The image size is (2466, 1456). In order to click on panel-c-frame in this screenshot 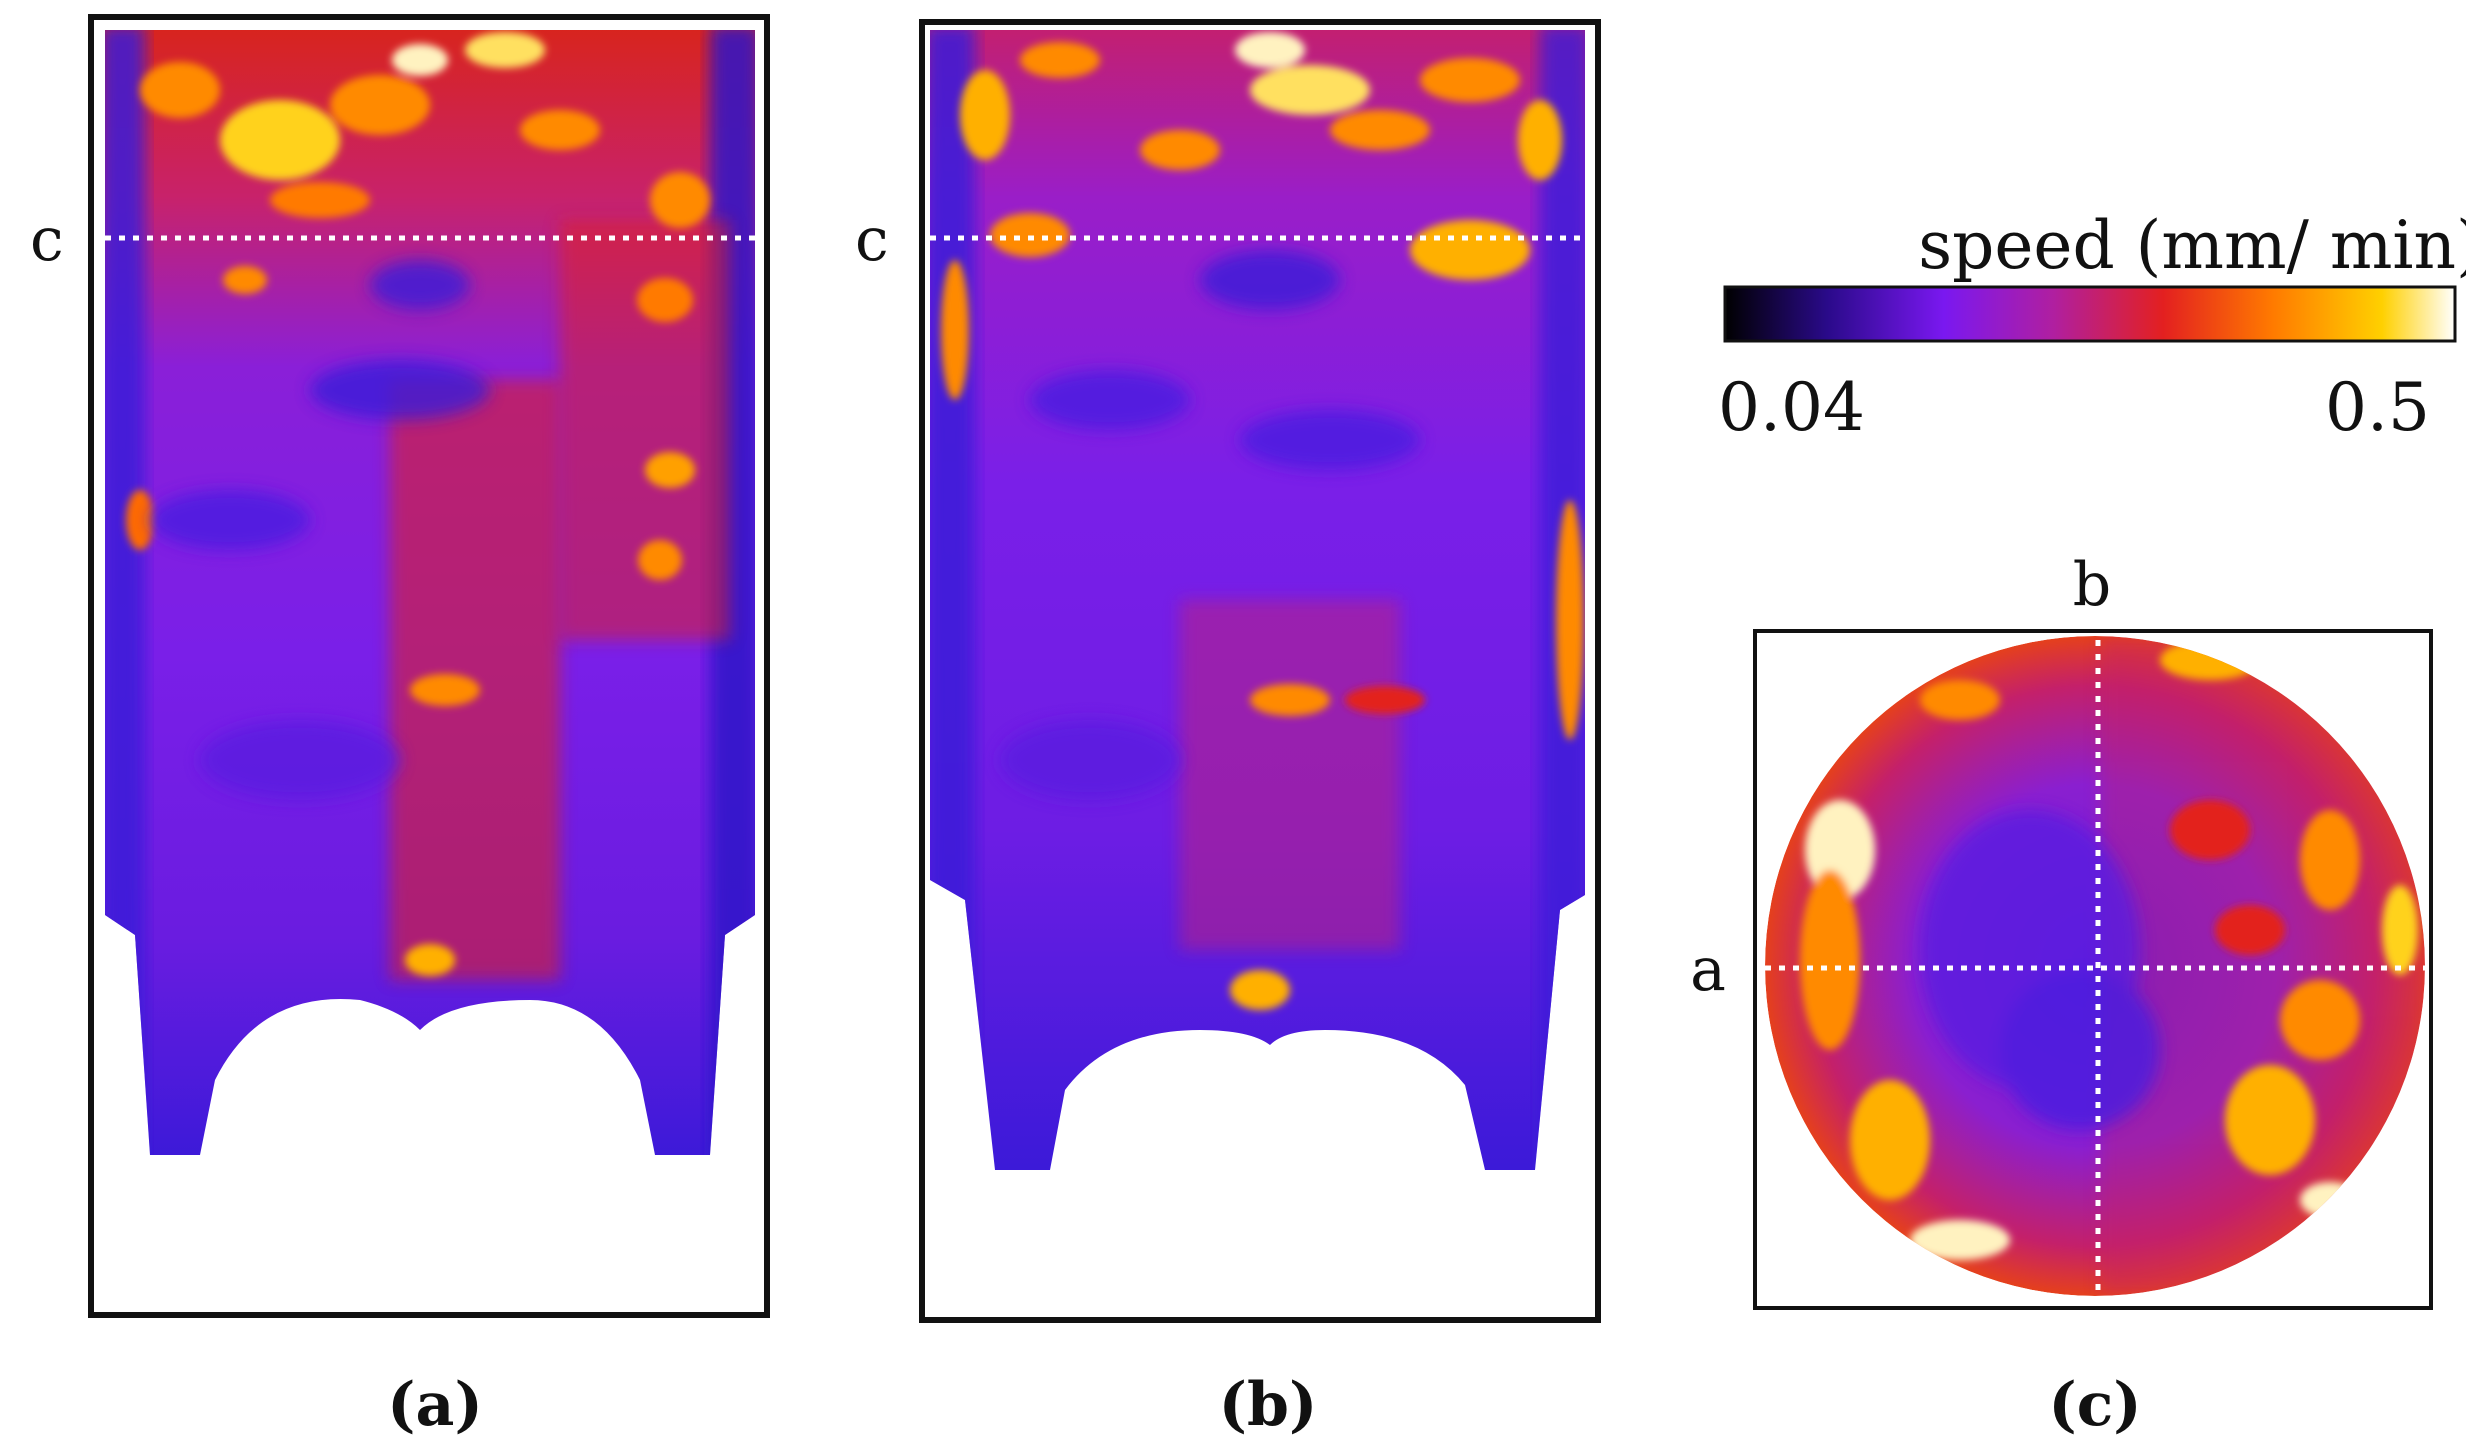, I will do `click(2093, 969)`.